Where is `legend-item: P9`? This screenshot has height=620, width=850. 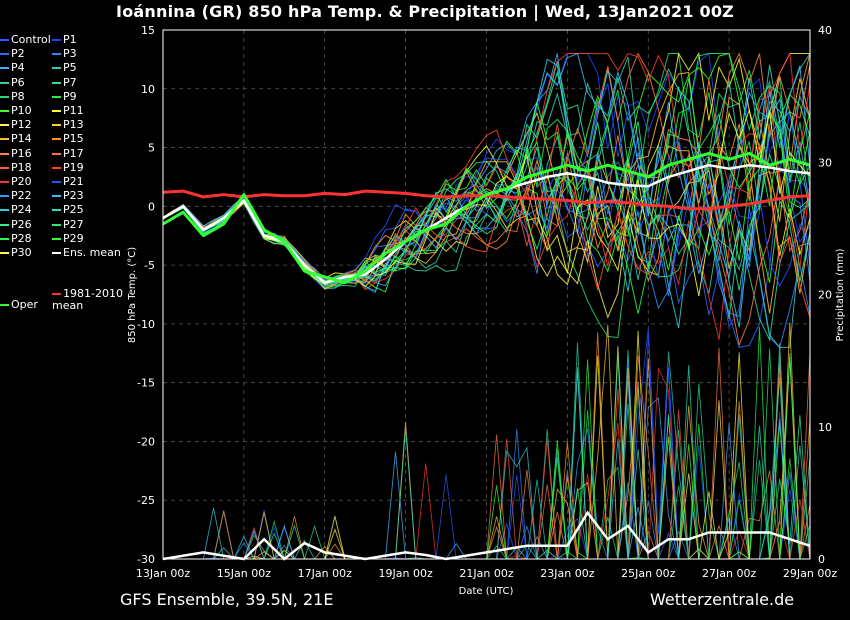
legend-item: P9 is located at coordinates (64, 96).